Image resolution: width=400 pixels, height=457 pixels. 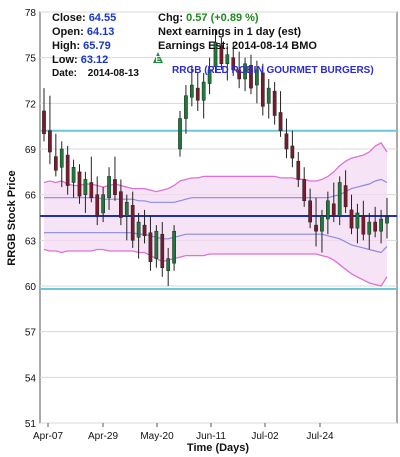 I want to click on earnings-marker: E, so click(x=158, y=58).